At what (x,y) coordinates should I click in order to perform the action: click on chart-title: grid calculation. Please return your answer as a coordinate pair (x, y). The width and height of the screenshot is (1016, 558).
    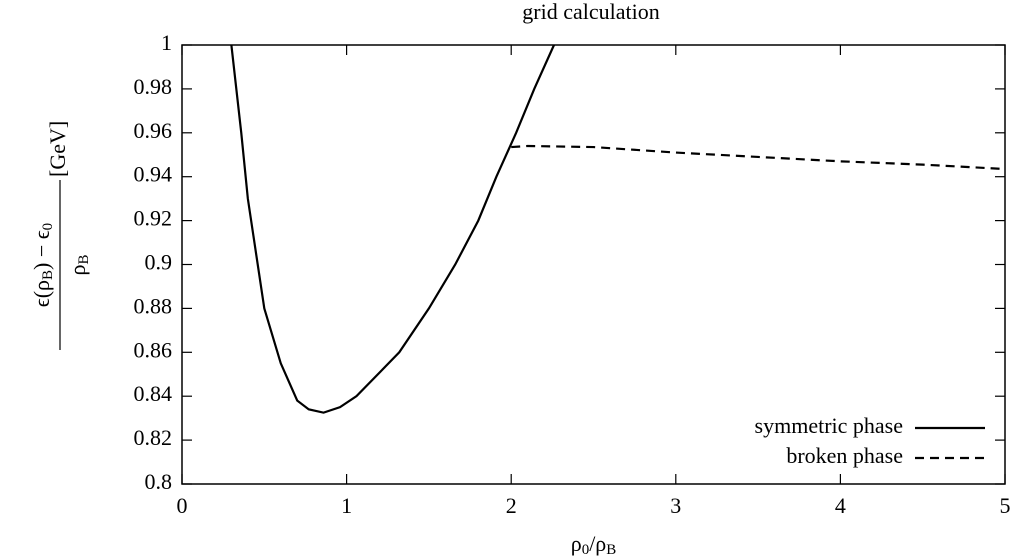
    Looking at the image, I should click on (590, 12).